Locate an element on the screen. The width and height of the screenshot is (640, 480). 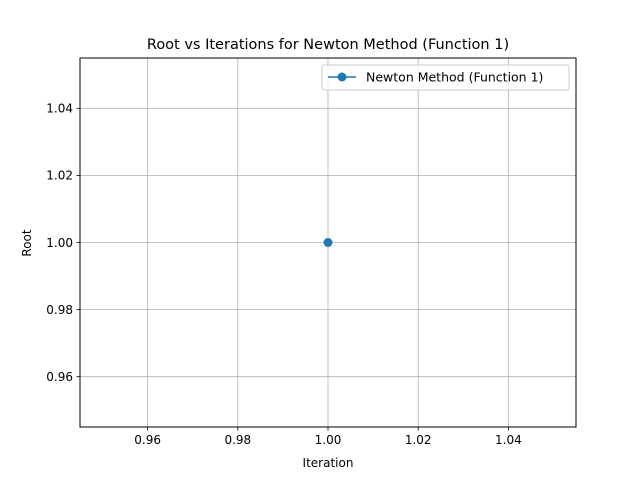
data-point is located at coordinates (328, 242).